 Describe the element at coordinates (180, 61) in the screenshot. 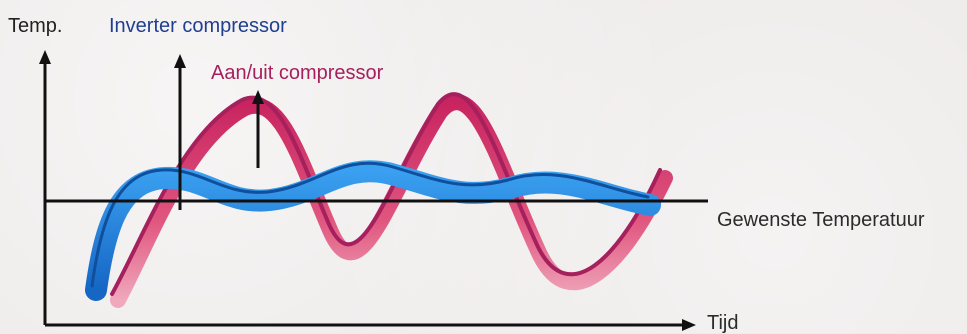

I see `inverter-pointer-arrowhead` at that location.